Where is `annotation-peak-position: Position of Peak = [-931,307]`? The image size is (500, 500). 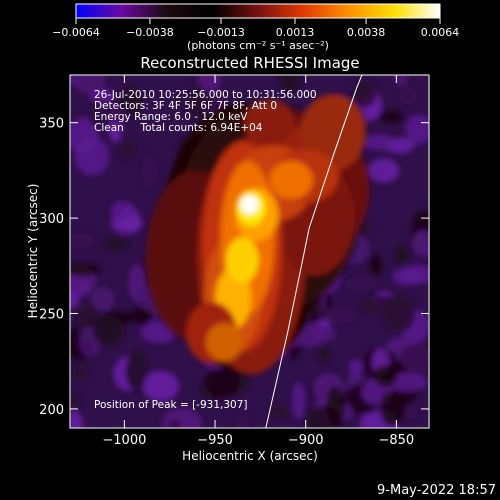
annotation-peak-position: Position of Peak = [-931,307] is located at coordinates (171, 405).